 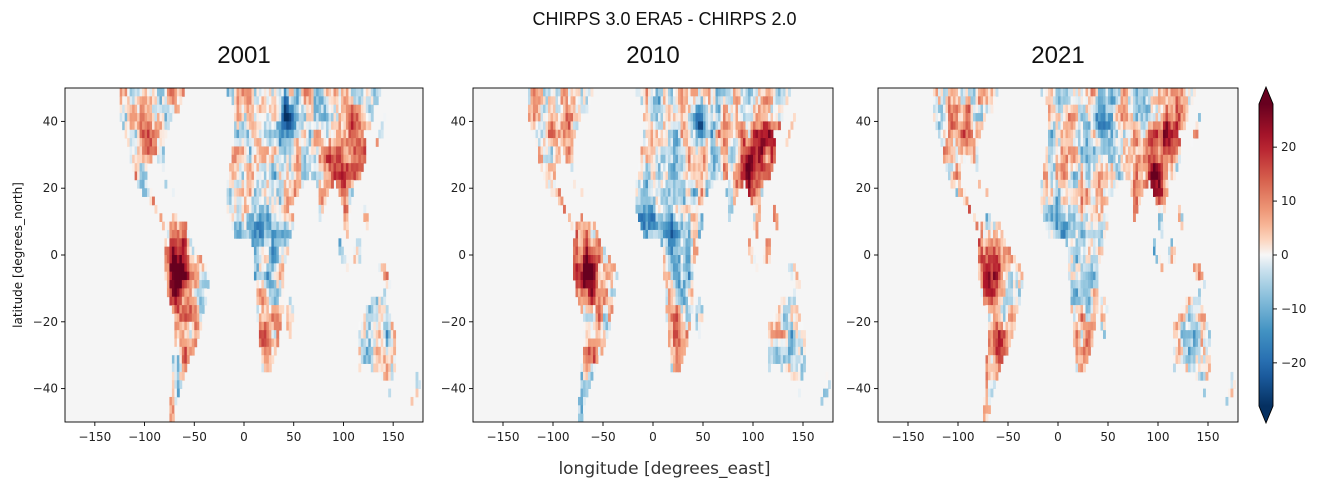 What do you see at coordinates (1266, 95) in the screenshot?
I see `colorbar-extend-max` at bounding box center [1266, 95].